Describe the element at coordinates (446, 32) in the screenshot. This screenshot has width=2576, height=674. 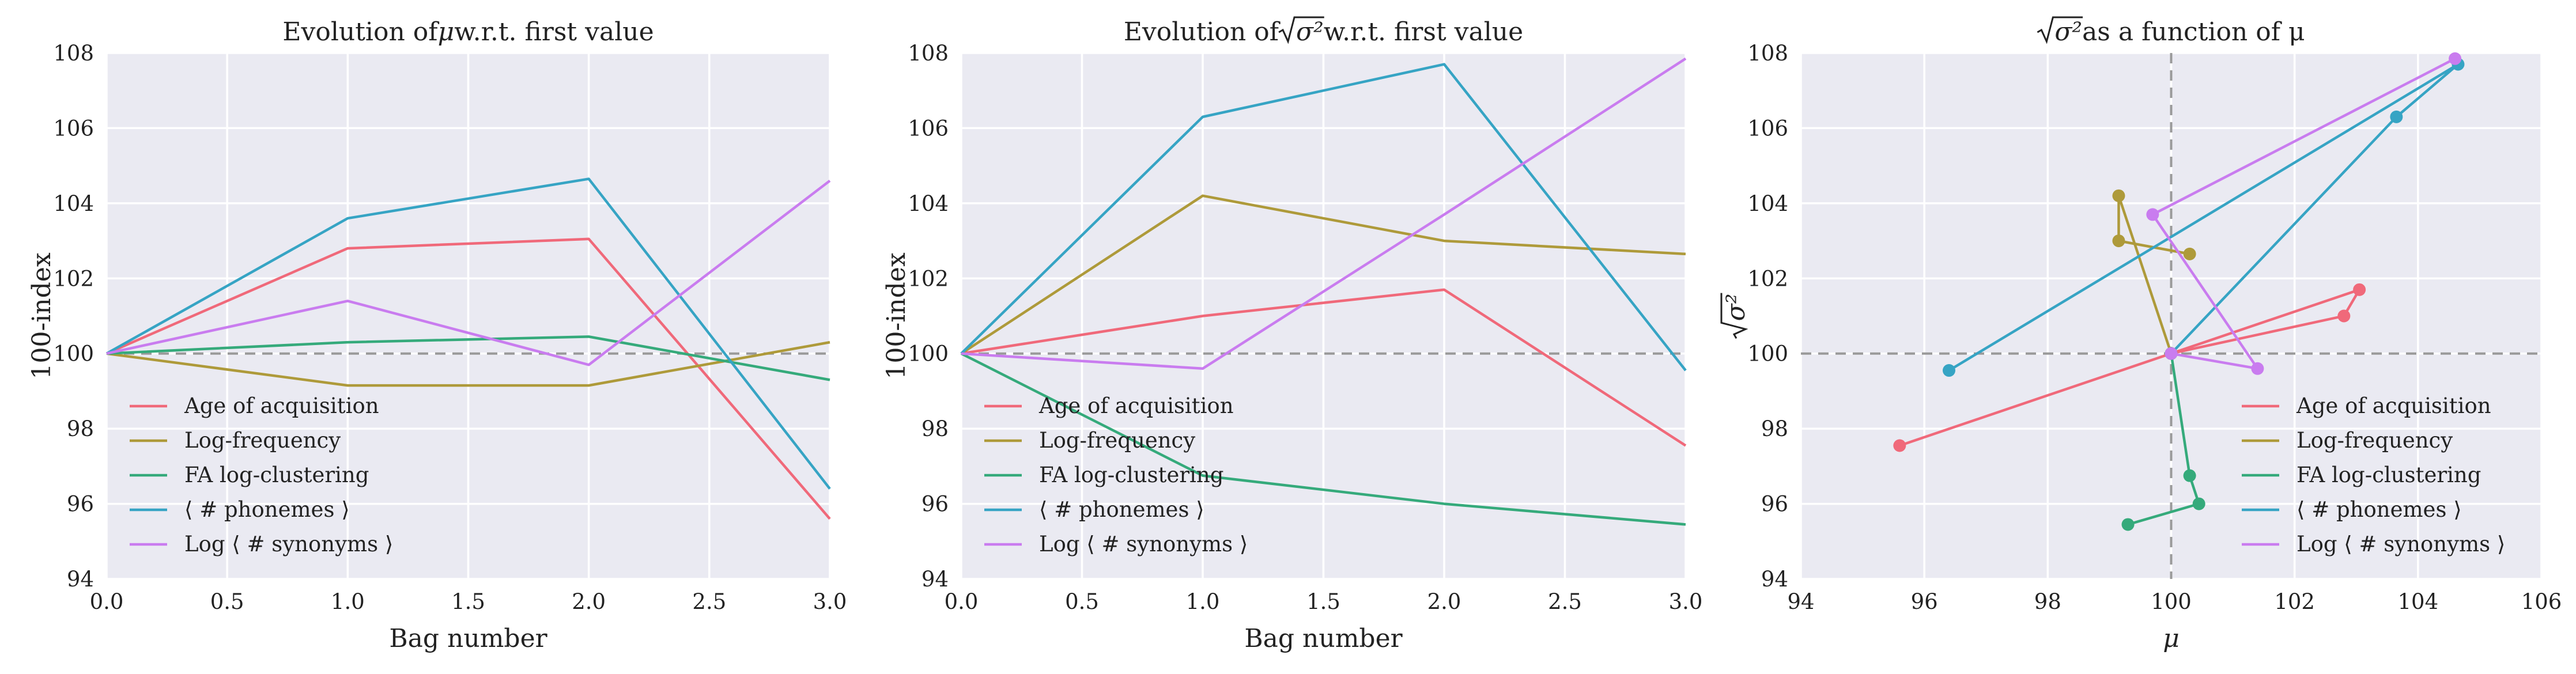
I see `chart-title-symbol: μ` at that location.